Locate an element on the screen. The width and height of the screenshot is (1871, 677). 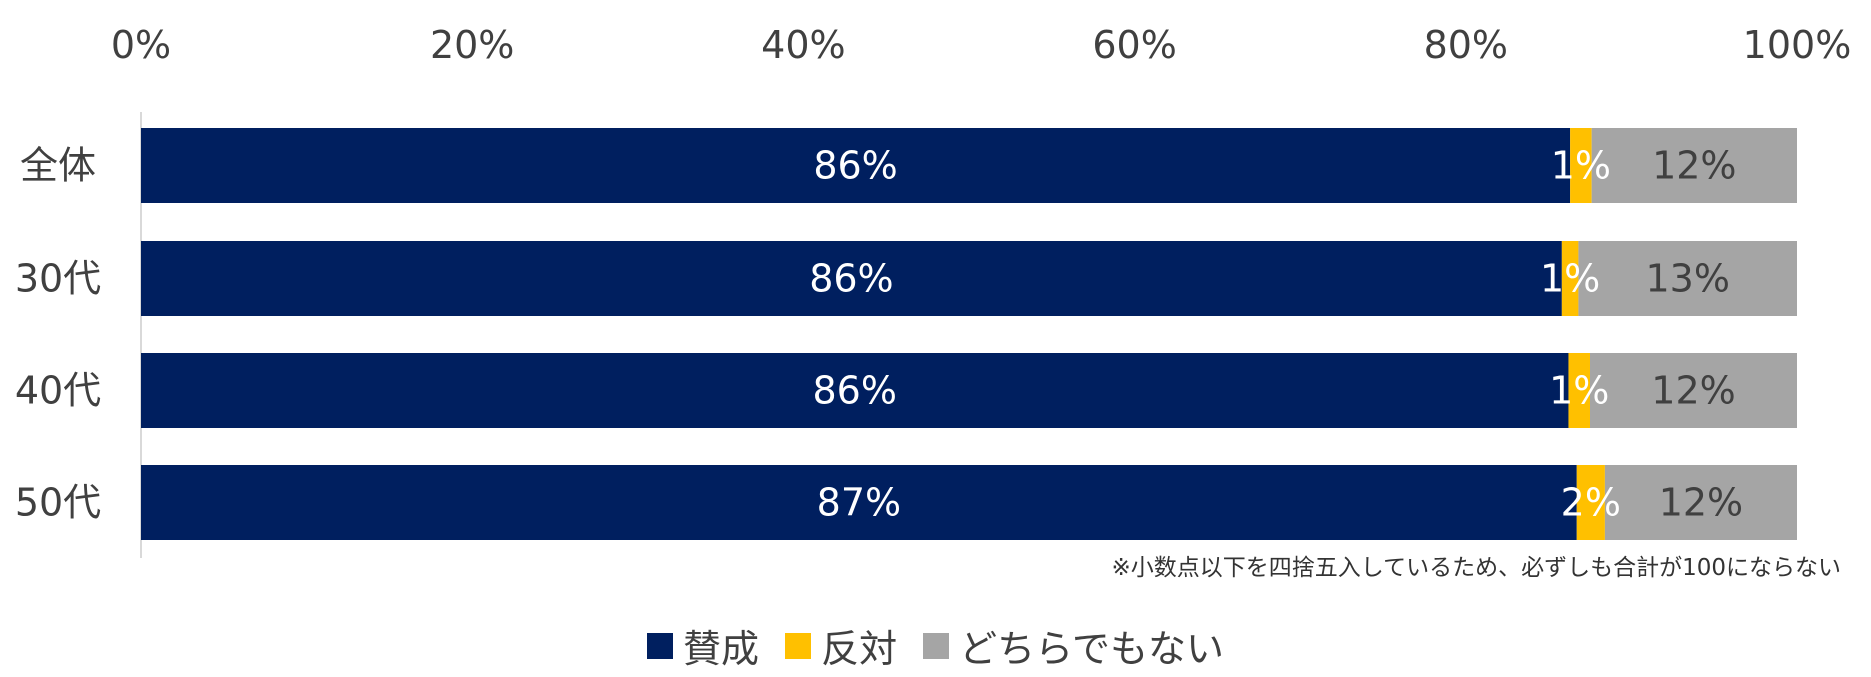
category-label: 40代 is located at coordinates (58, 391).